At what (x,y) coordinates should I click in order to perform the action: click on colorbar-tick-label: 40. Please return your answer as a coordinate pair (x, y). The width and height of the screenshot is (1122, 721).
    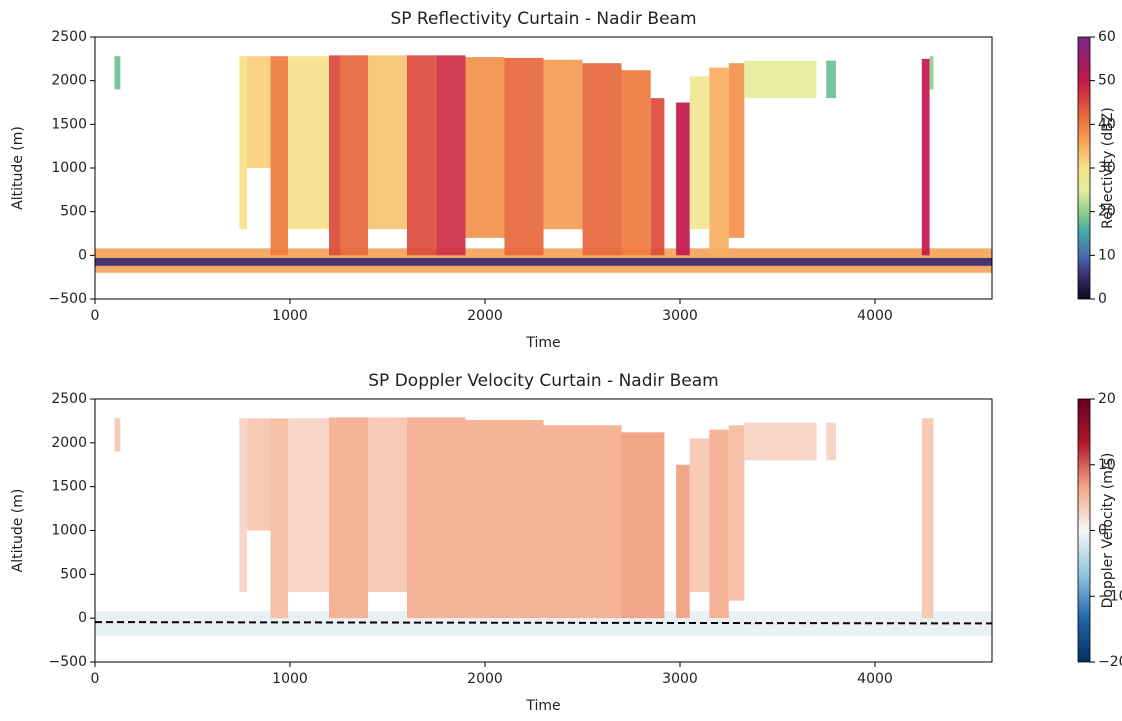
    Looking at the image, I should click on (1107, 124).